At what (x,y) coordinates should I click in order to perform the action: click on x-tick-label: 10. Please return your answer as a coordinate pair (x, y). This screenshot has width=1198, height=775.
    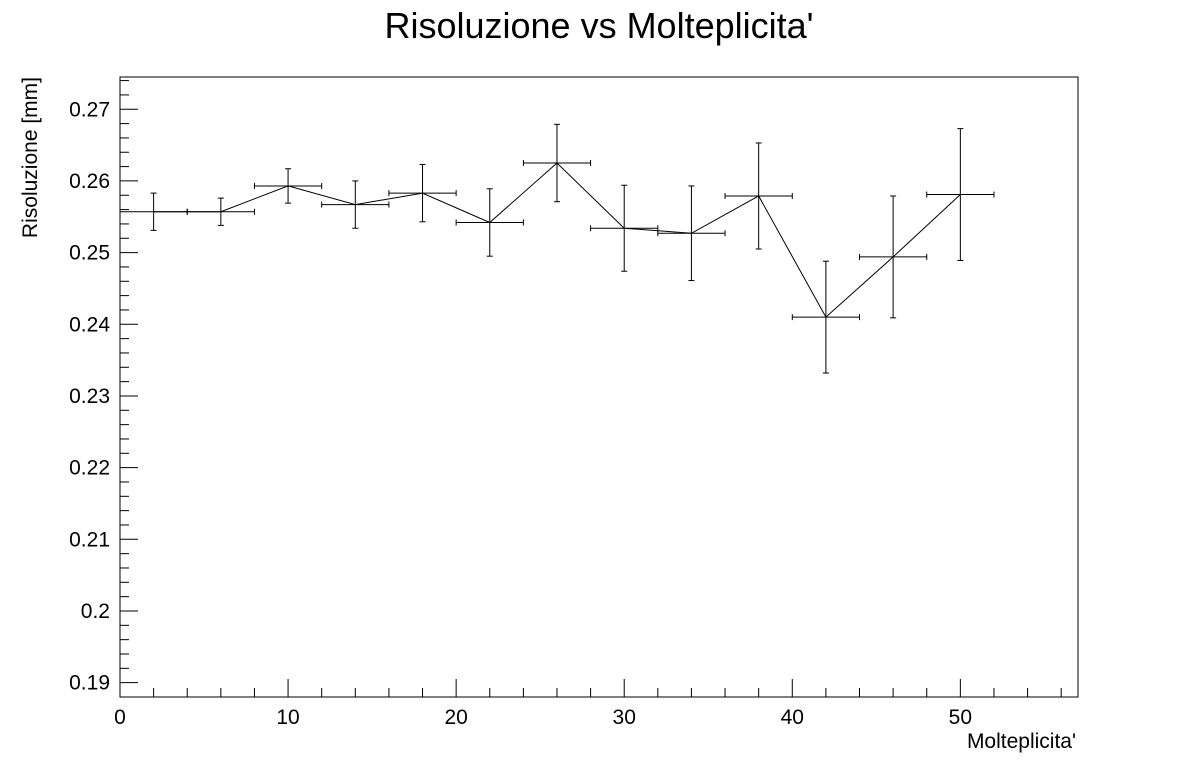
    Looking at the image, I should click on (287, 717).